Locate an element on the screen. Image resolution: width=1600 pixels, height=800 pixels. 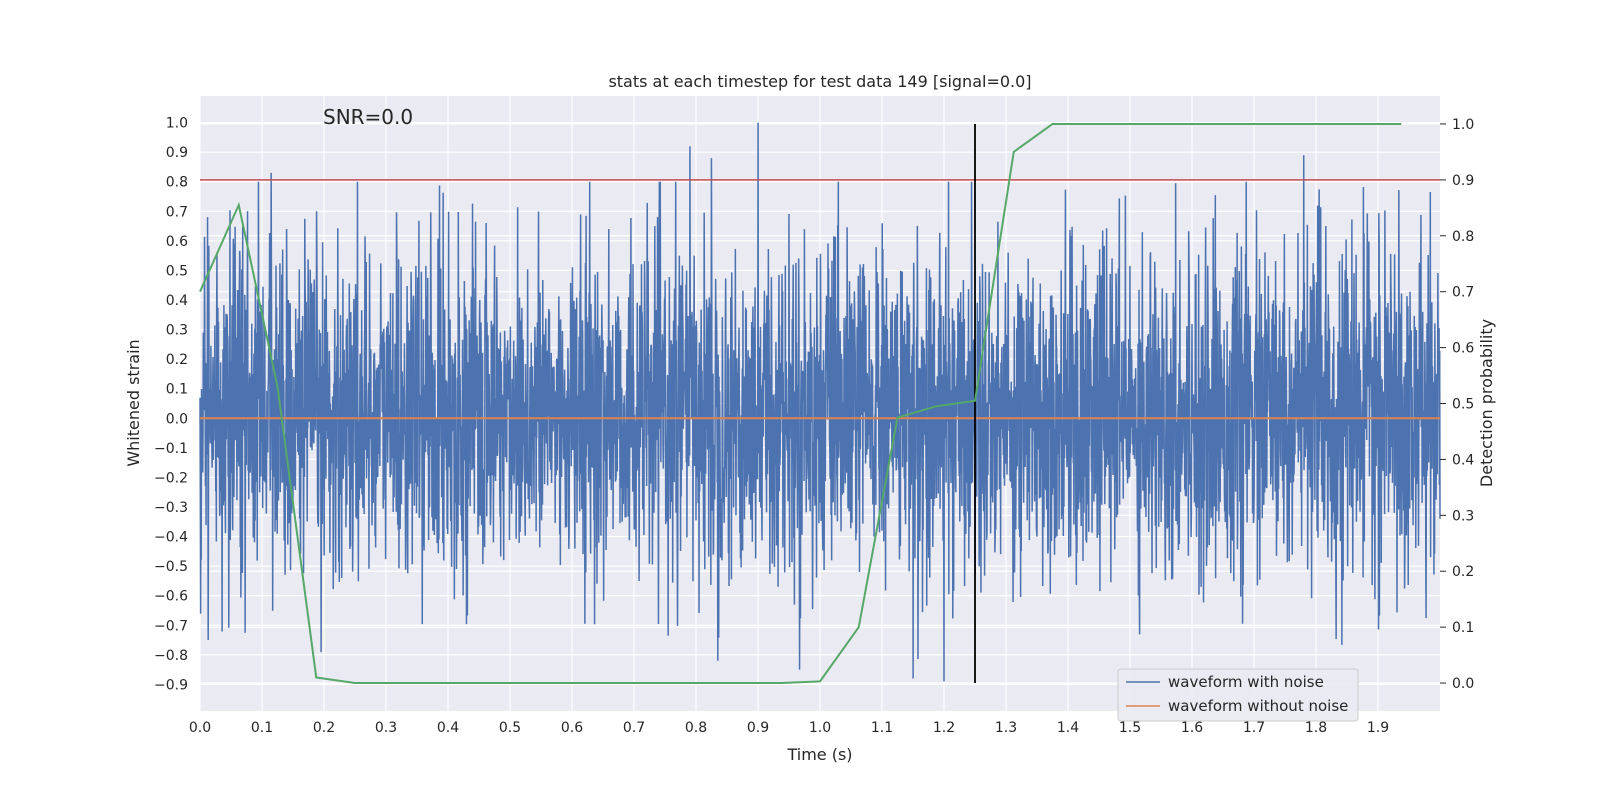
y-tick-label-left: 0.1 is located at coordinates (177, 390).